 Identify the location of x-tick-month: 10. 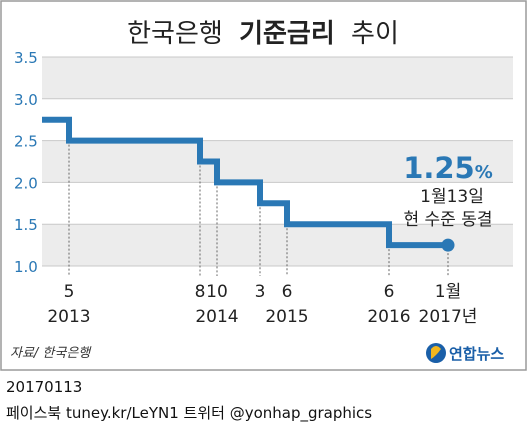
(217, 292).